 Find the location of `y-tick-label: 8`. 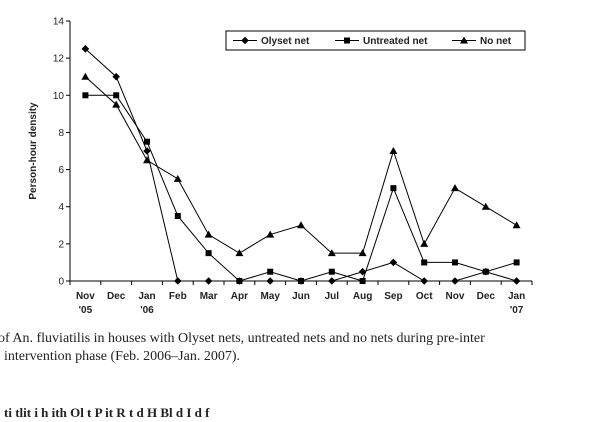

y-tick-label: 8 is located at coordinates (61, 133).